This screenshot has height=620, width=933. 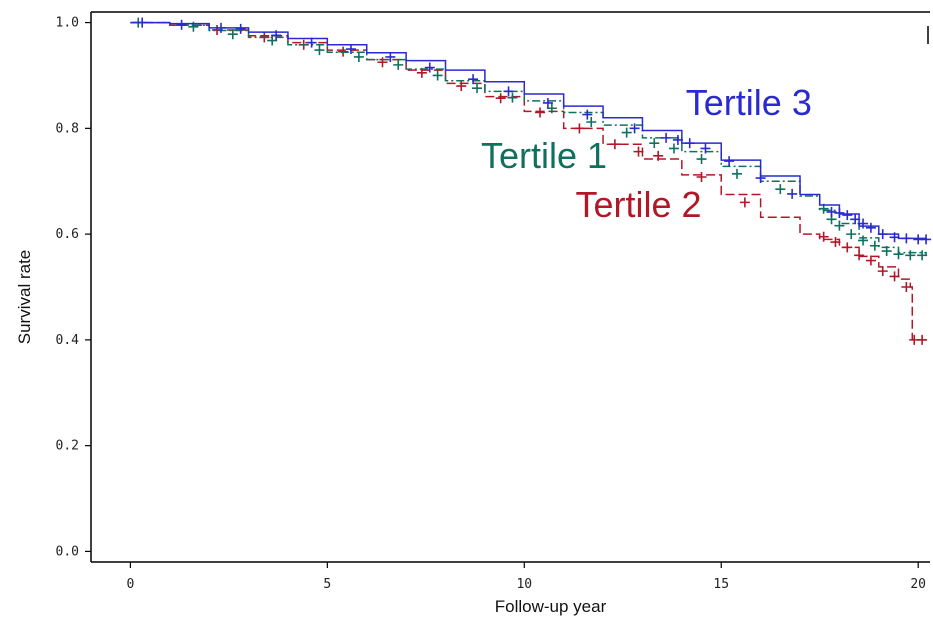 What do you see at coordinates (524, 584) in the screenshot?
I see `x-tick-label: 10` at bounding box center [524, 584].